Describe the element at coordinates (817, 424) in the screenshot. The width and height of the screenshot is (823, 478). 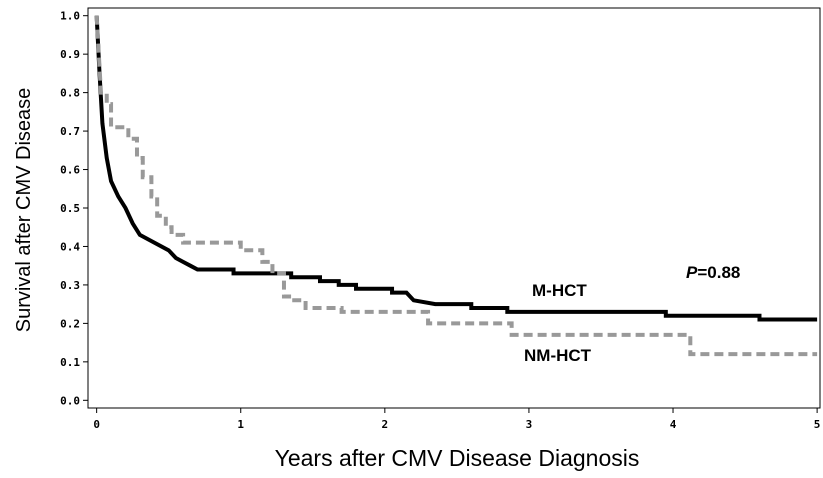
I see `x-tick-label: 5` at that location.